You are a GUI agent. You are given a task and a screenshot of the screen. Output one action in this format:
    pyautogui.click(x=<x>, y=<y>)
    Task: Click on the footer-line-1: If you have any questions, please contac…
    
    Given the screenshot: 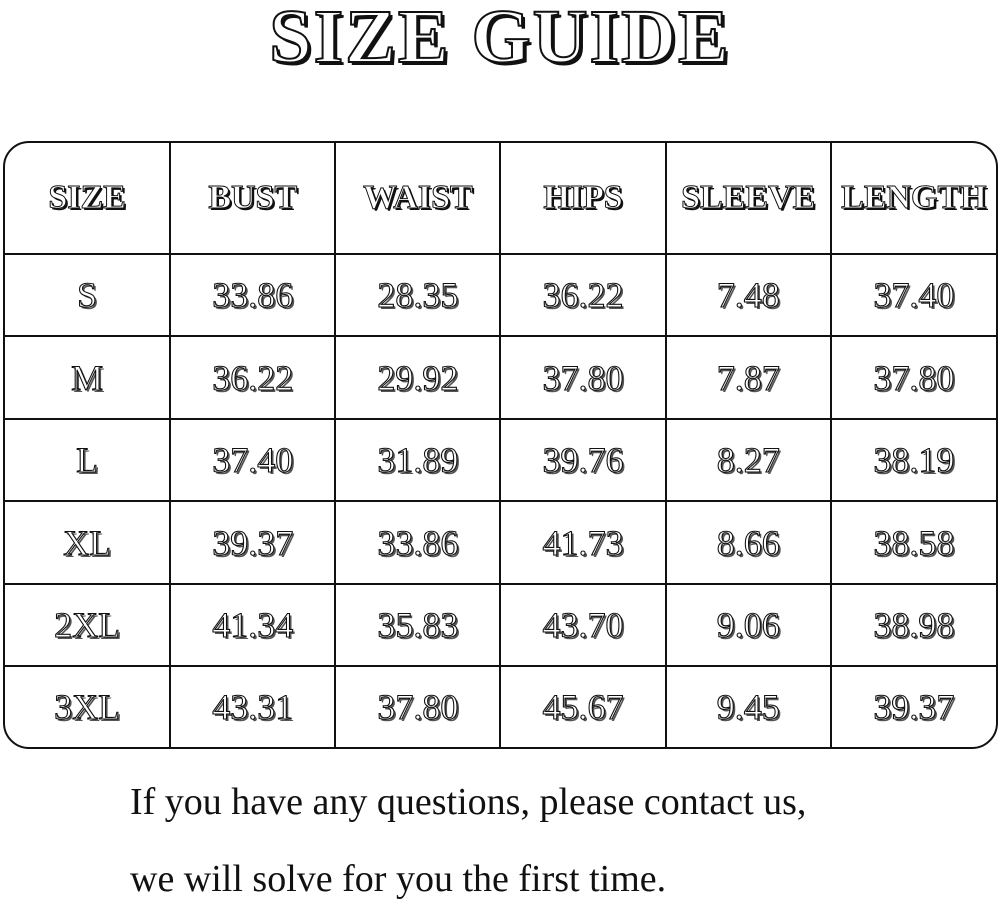 What is the action you would take?
    pyautogui.click(x=468, y=802)
    